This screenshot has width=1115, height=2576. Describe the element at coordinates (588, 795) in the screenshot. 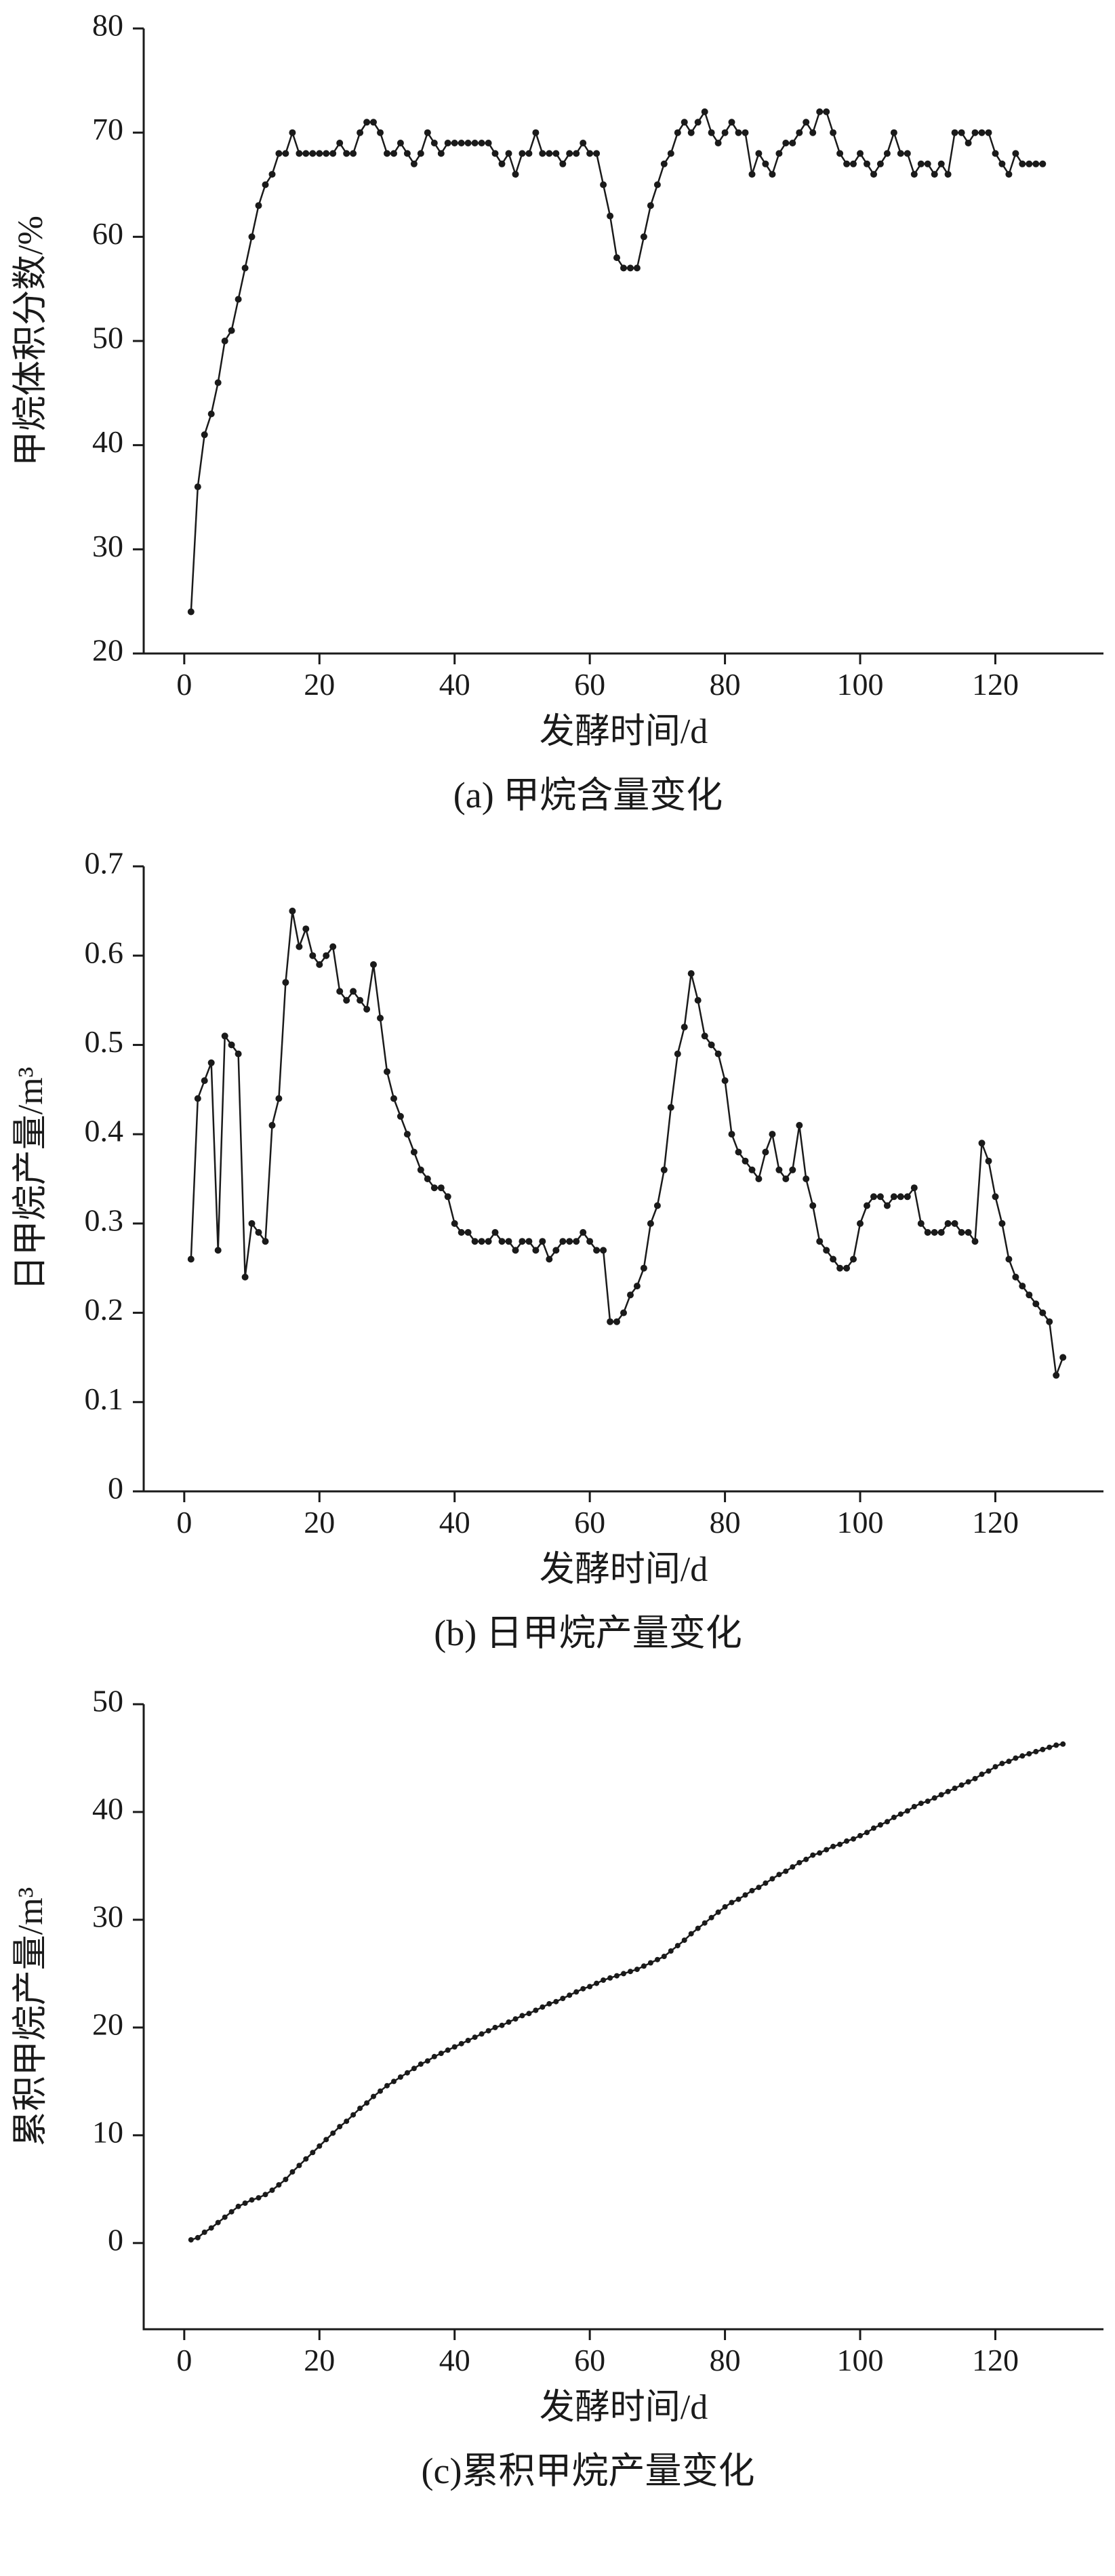

I see `chart-a-caption: (a) 甲烷含量变化` at that location.